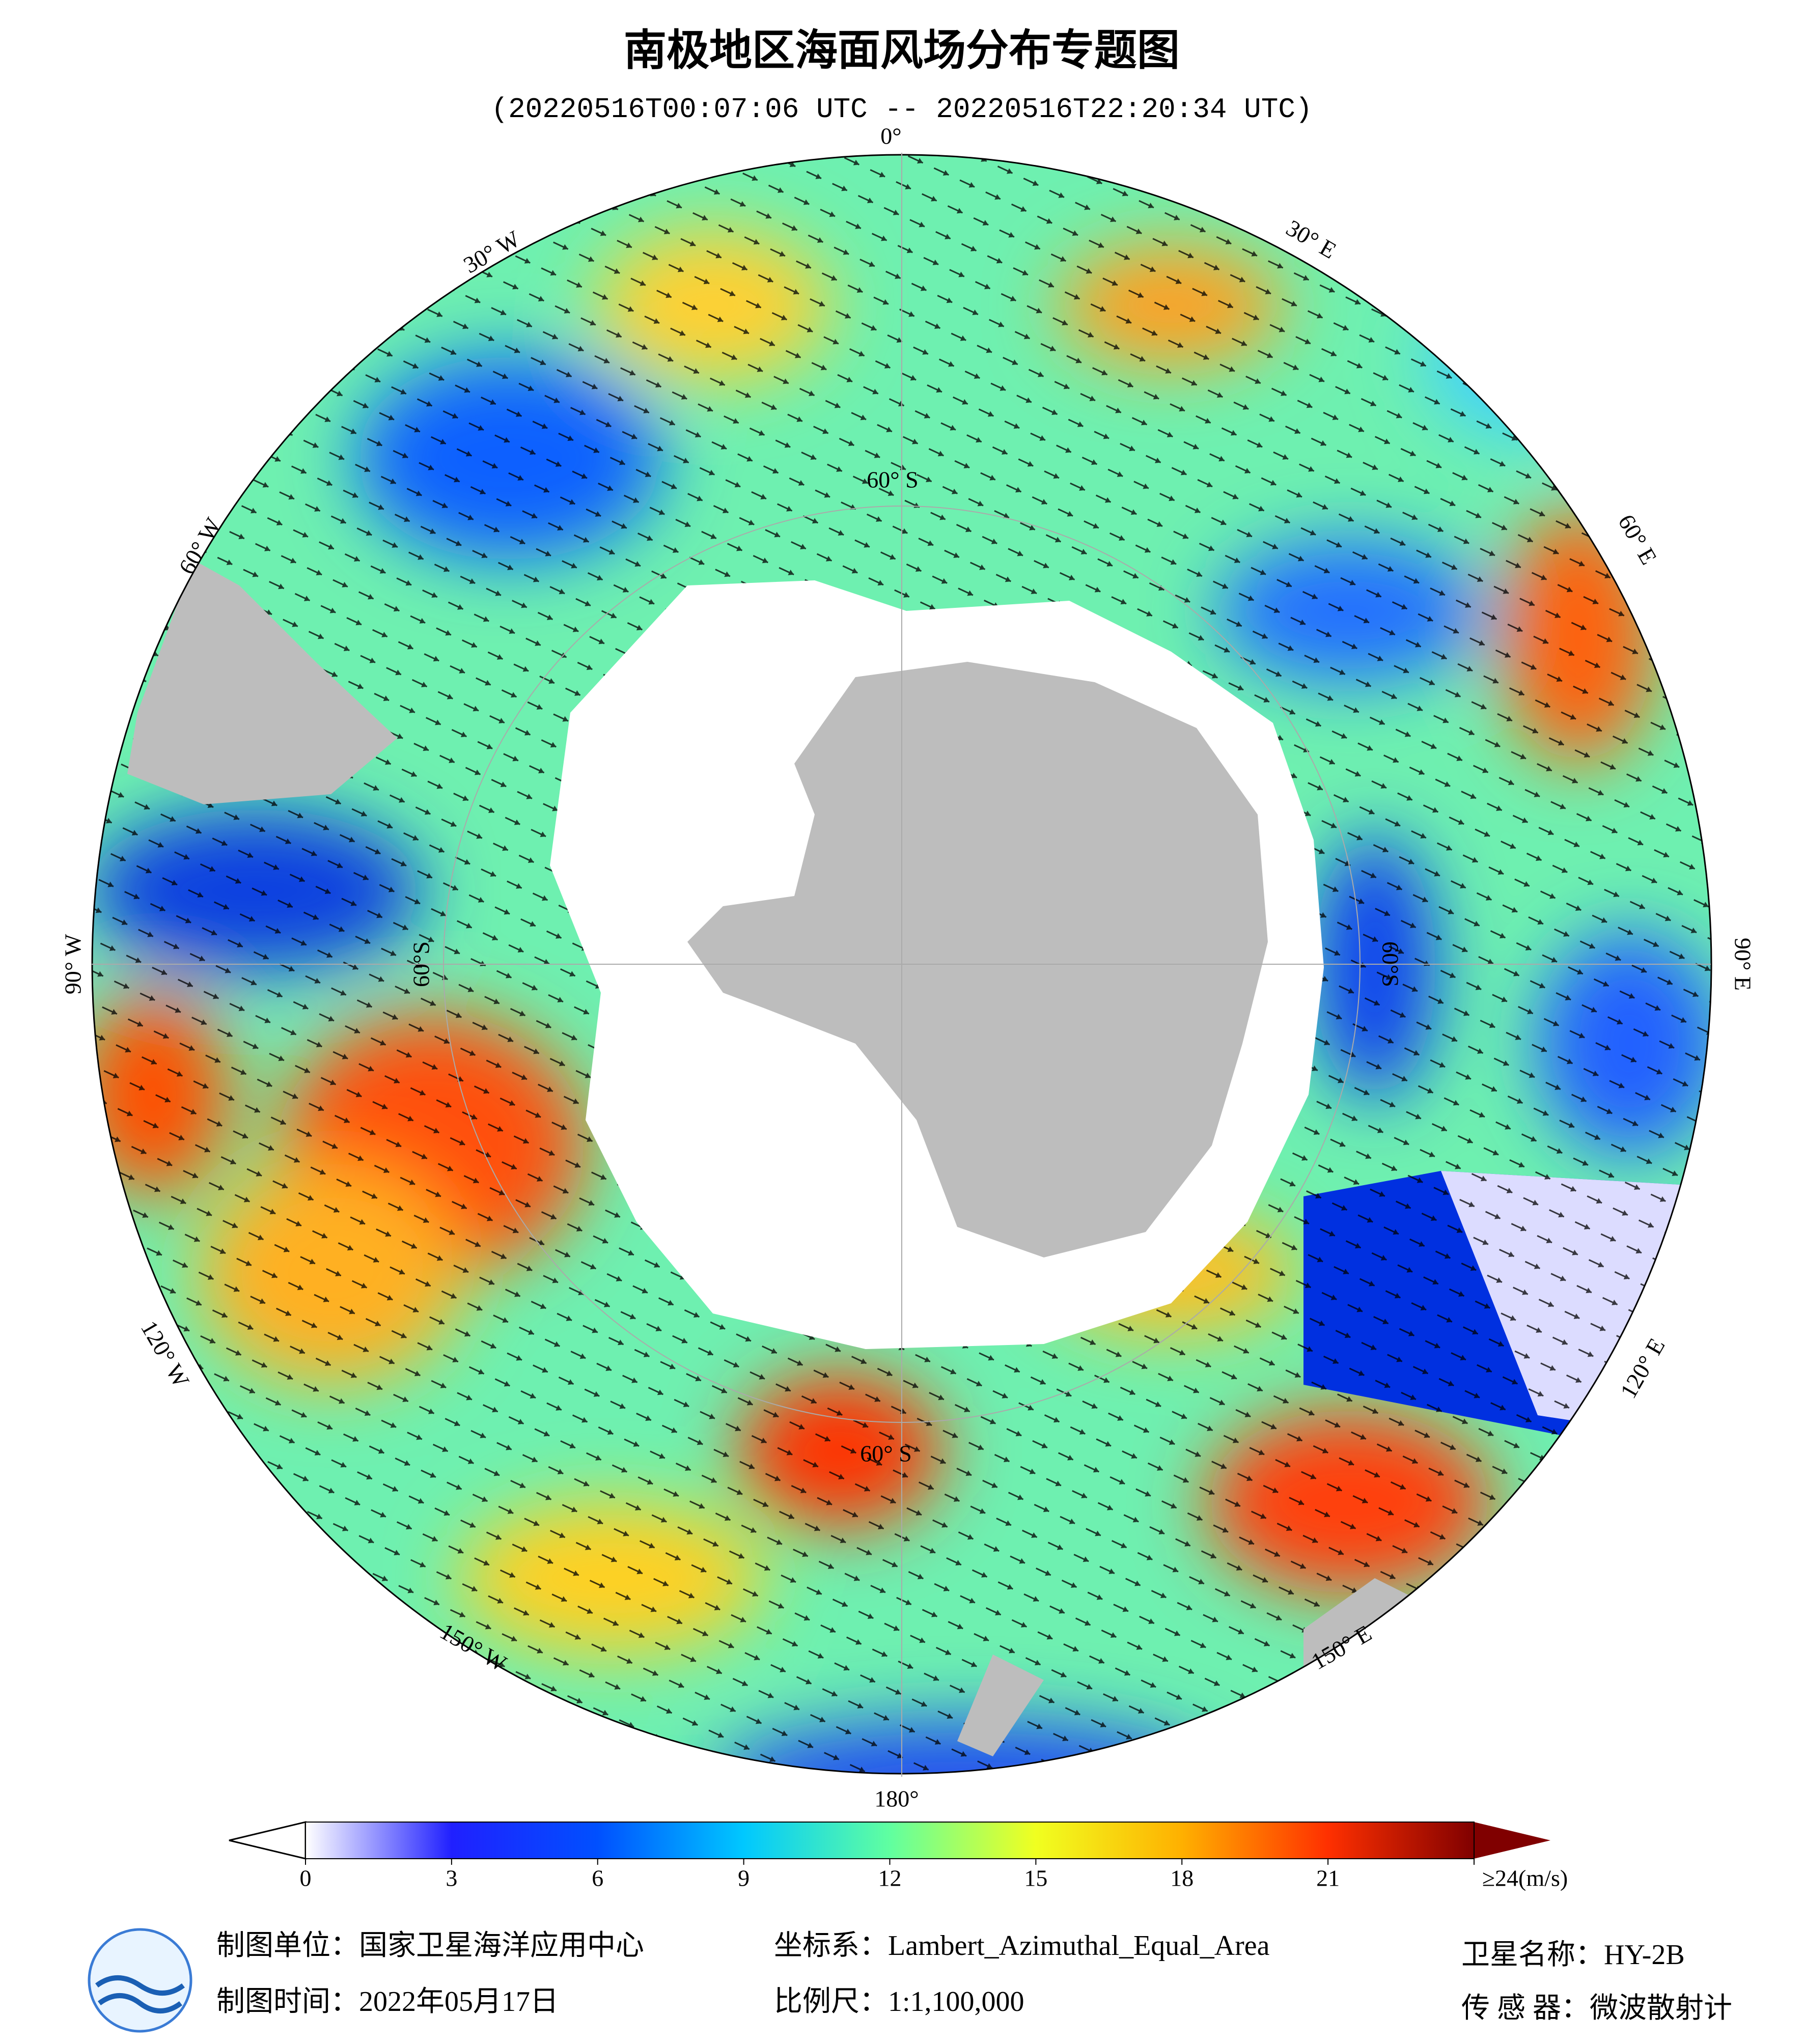  What do you see at coordinates (1596, 2008) in the screenshot?
I see `footer-sensor: 传 感 器：微波散射计` at bounding box center [1596, 2008].